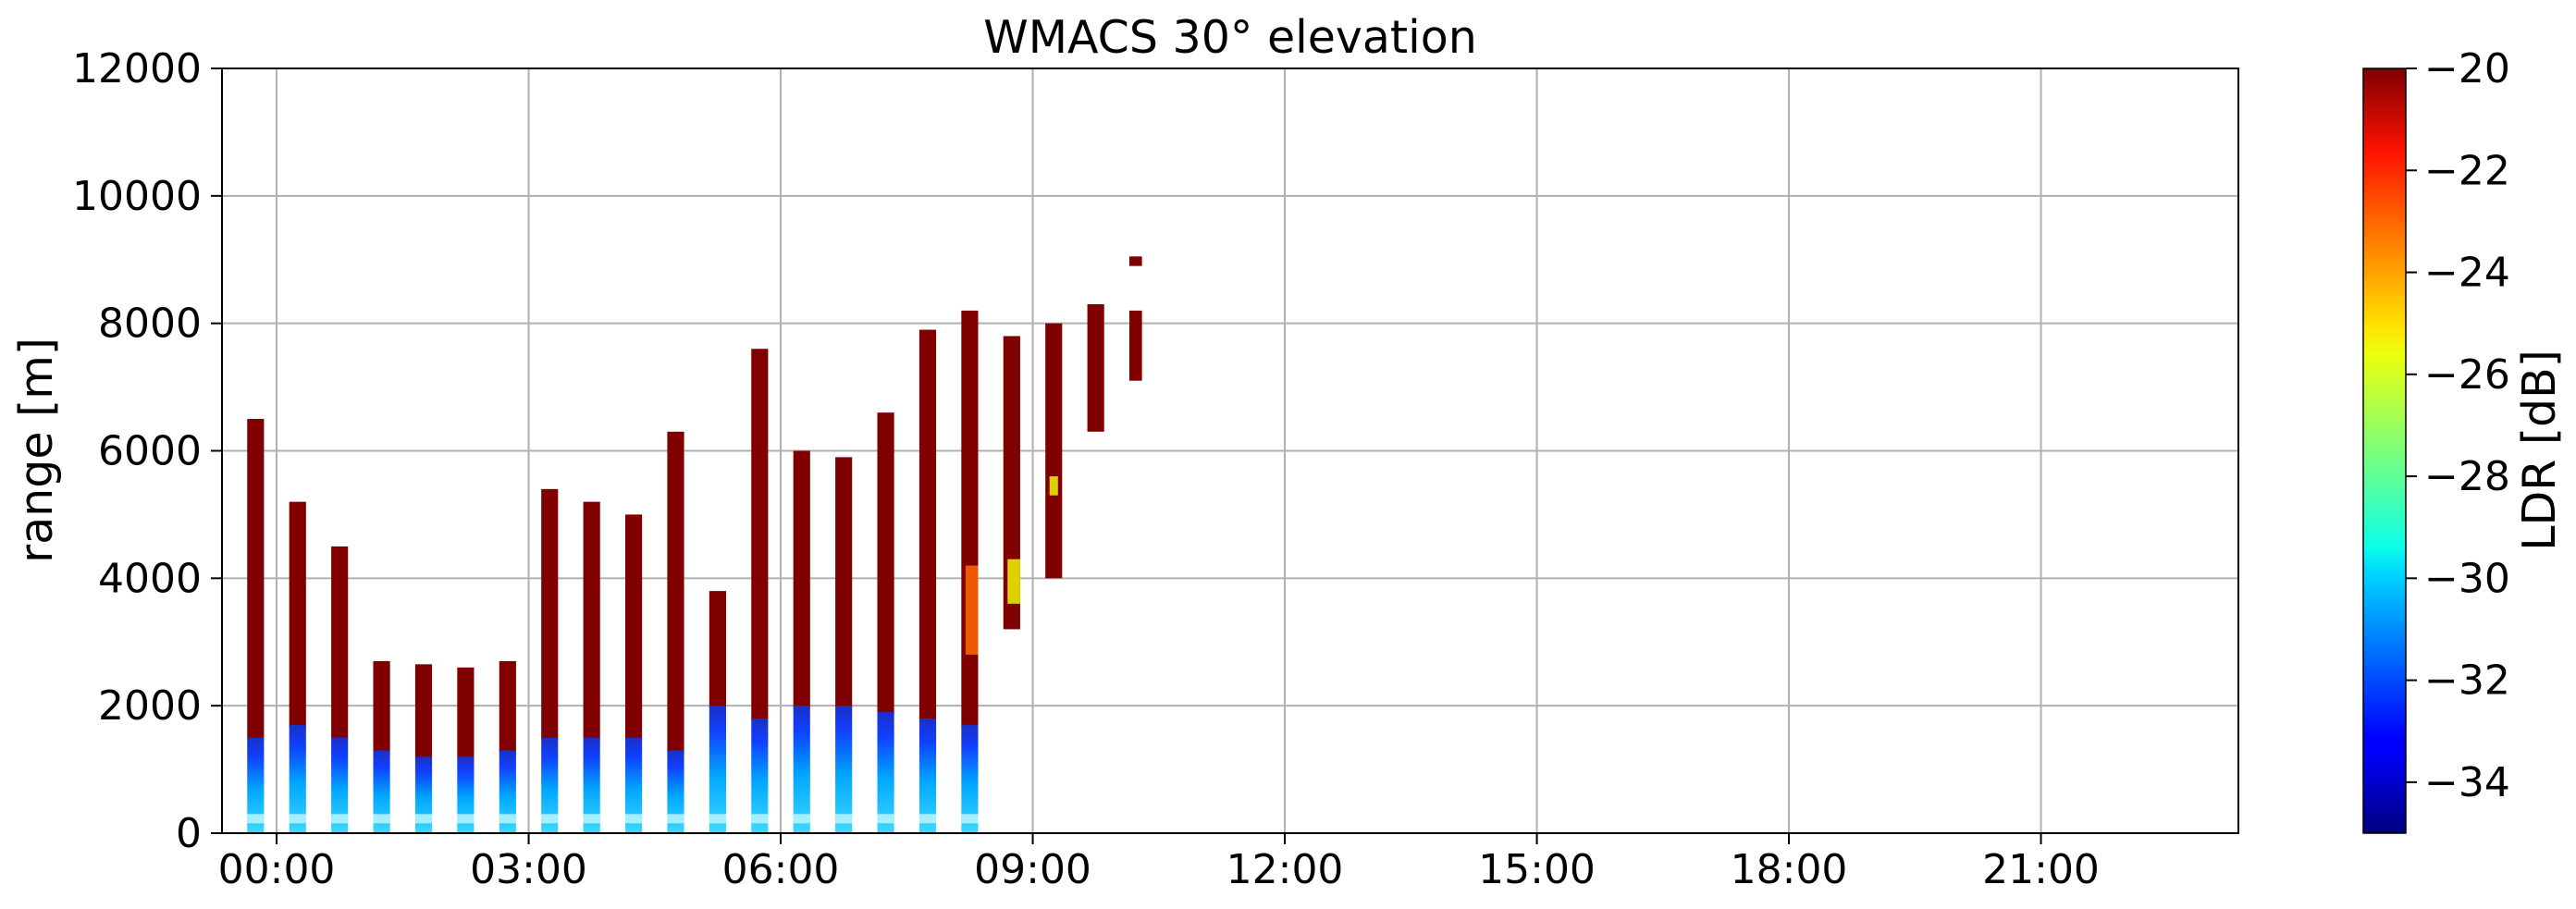 This screenshot has width=2576, height=909. I want to click on colorbar-tick-label: −26, so click(2467, 375).